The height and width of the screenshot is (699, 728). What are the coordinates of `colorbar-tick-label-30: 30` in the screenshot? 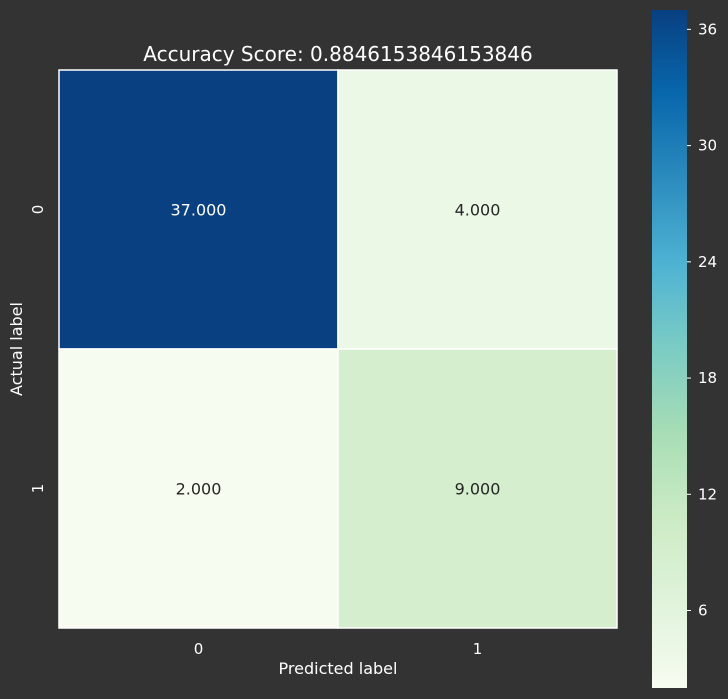 It's located at (707, 146).